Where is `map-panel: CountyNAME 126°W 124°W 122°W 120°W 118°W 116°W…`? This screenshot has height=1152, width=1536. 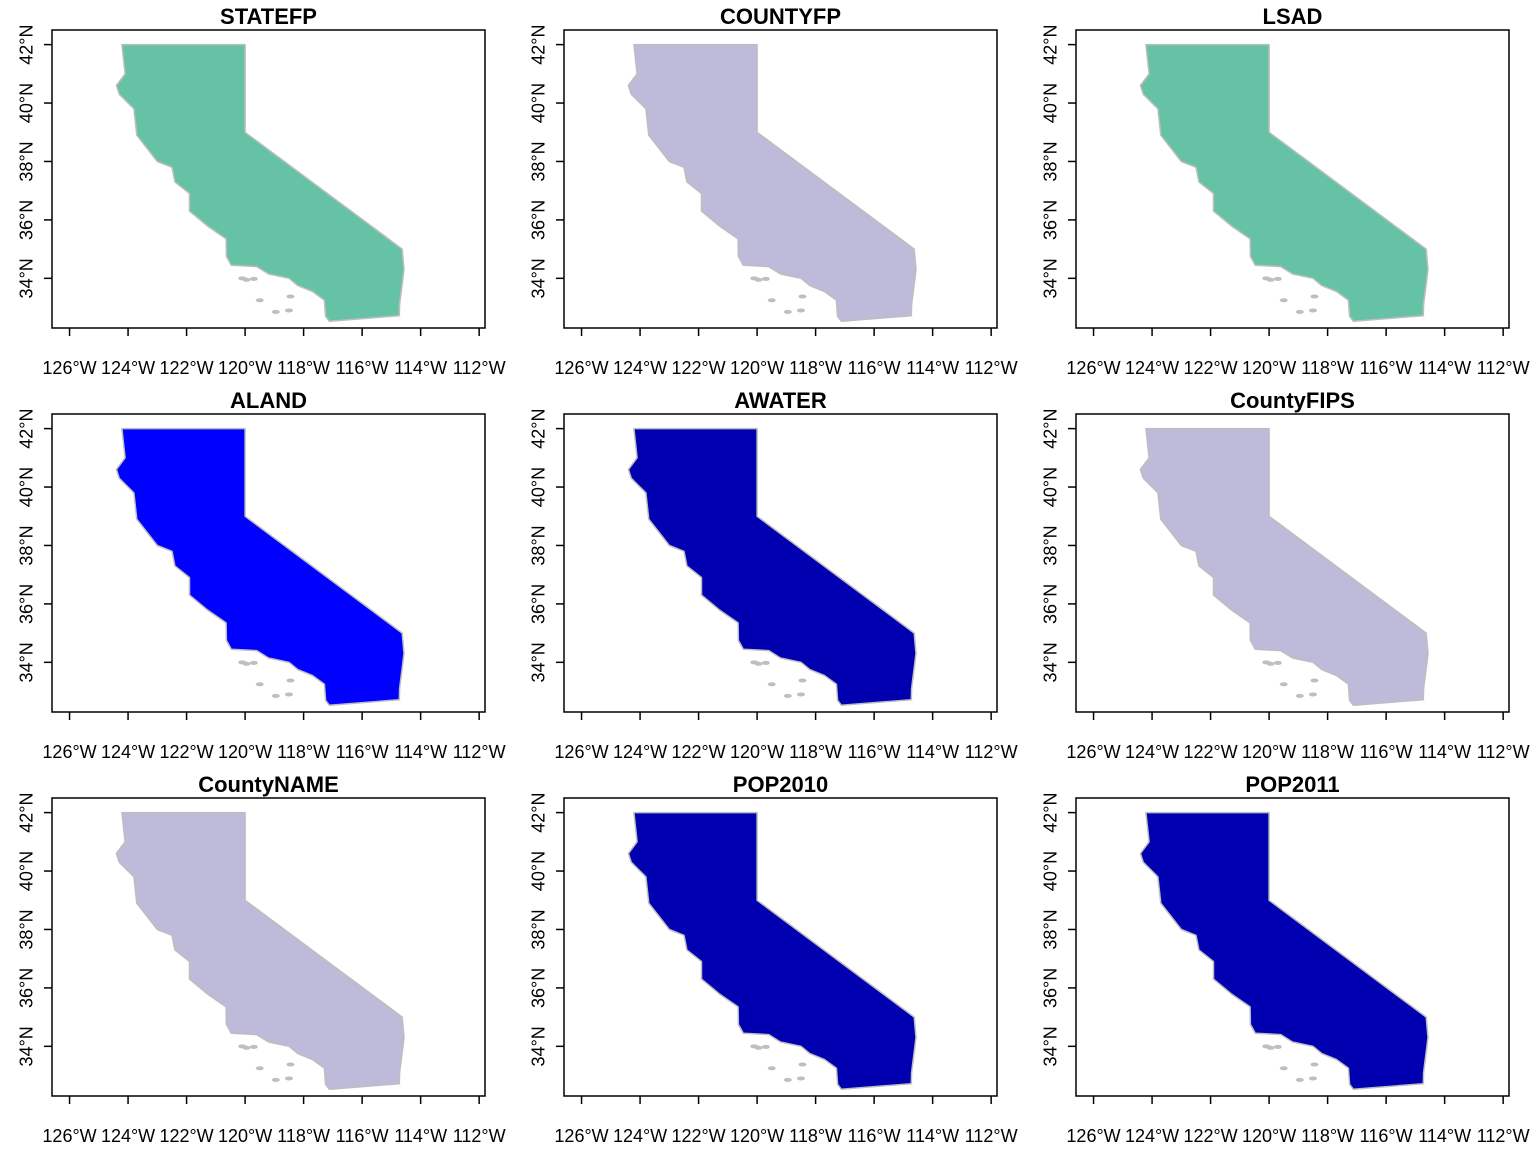
map-panel: CountyNAME 126°W 124°W 122°W 120°W 118°W 116°W… is located at coordinates (261, 959).